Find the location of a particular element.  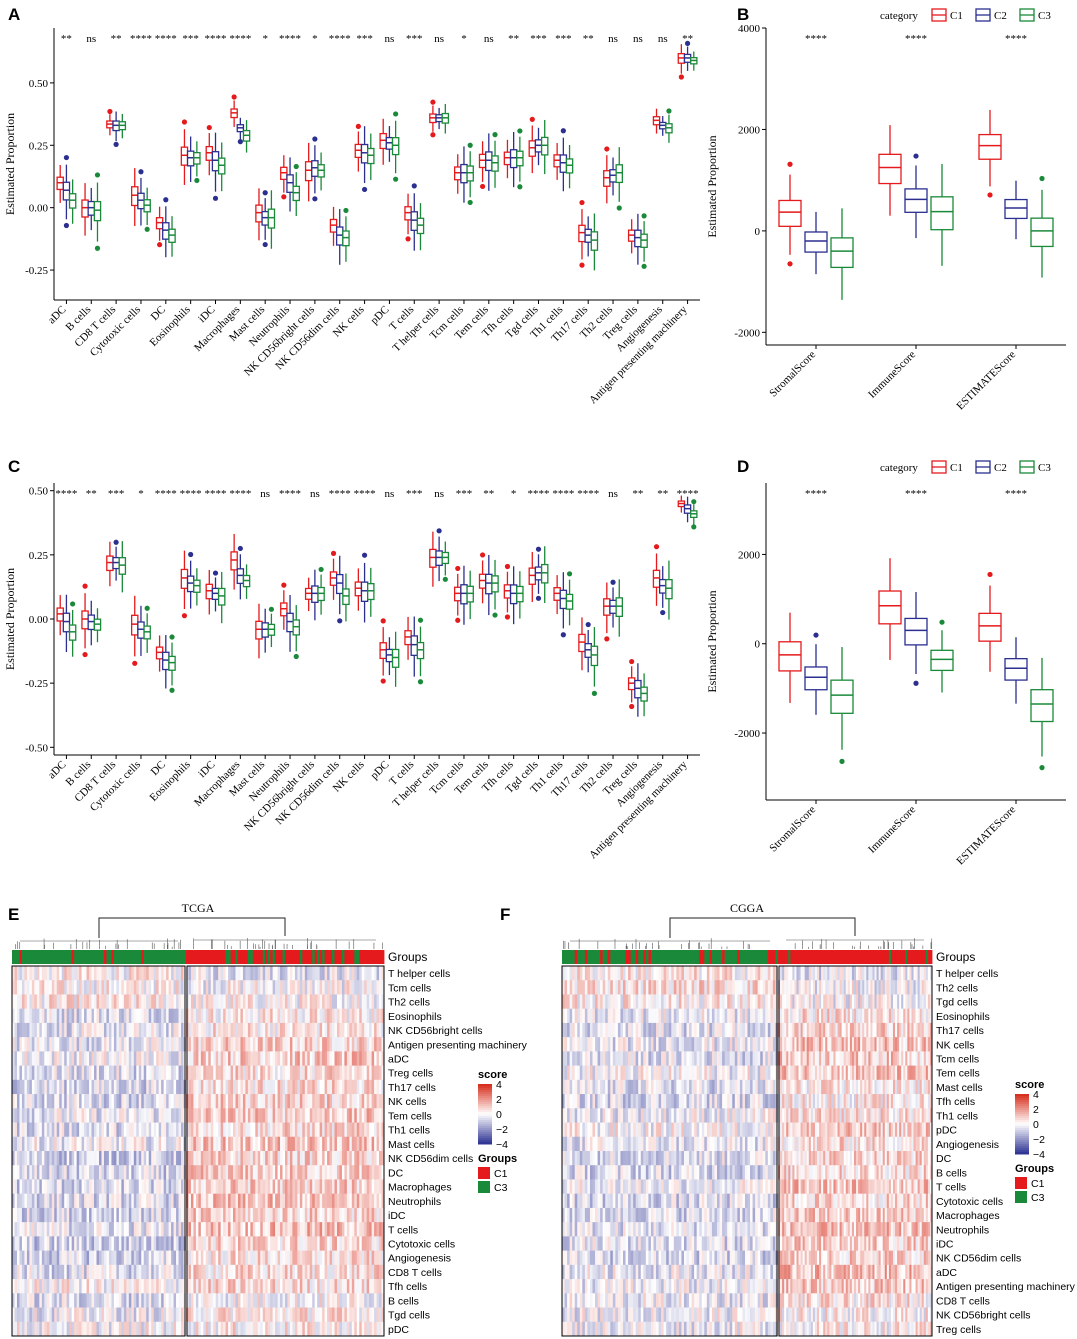

box-C2 is located at coordinates (265, 630).